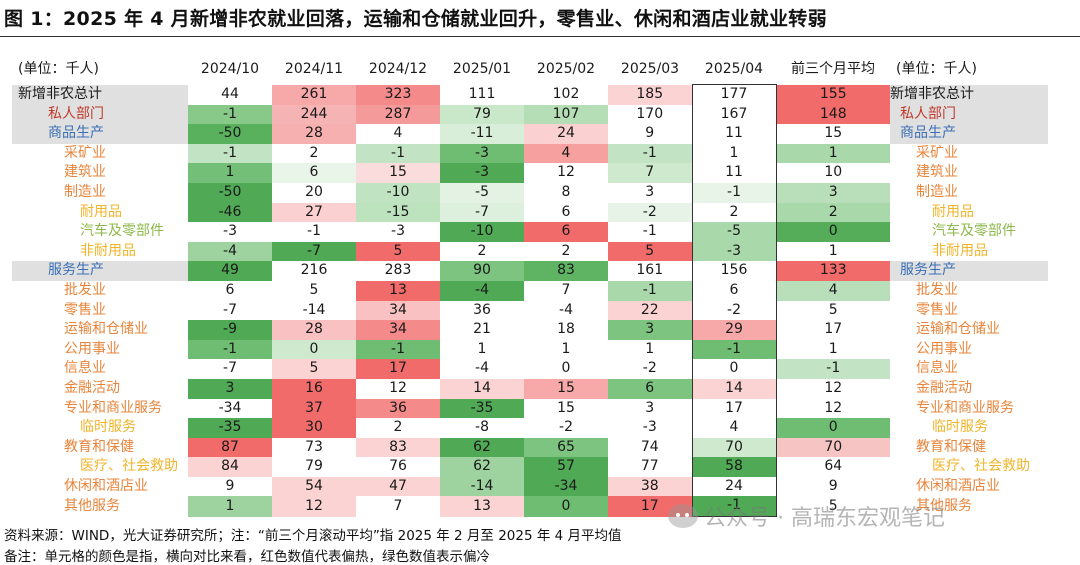 This screenshot has height=565, width=1080. Describe the element at coordinates (969, 114) in the screenshot. I see `row-label-right: 私人部门` at that location.